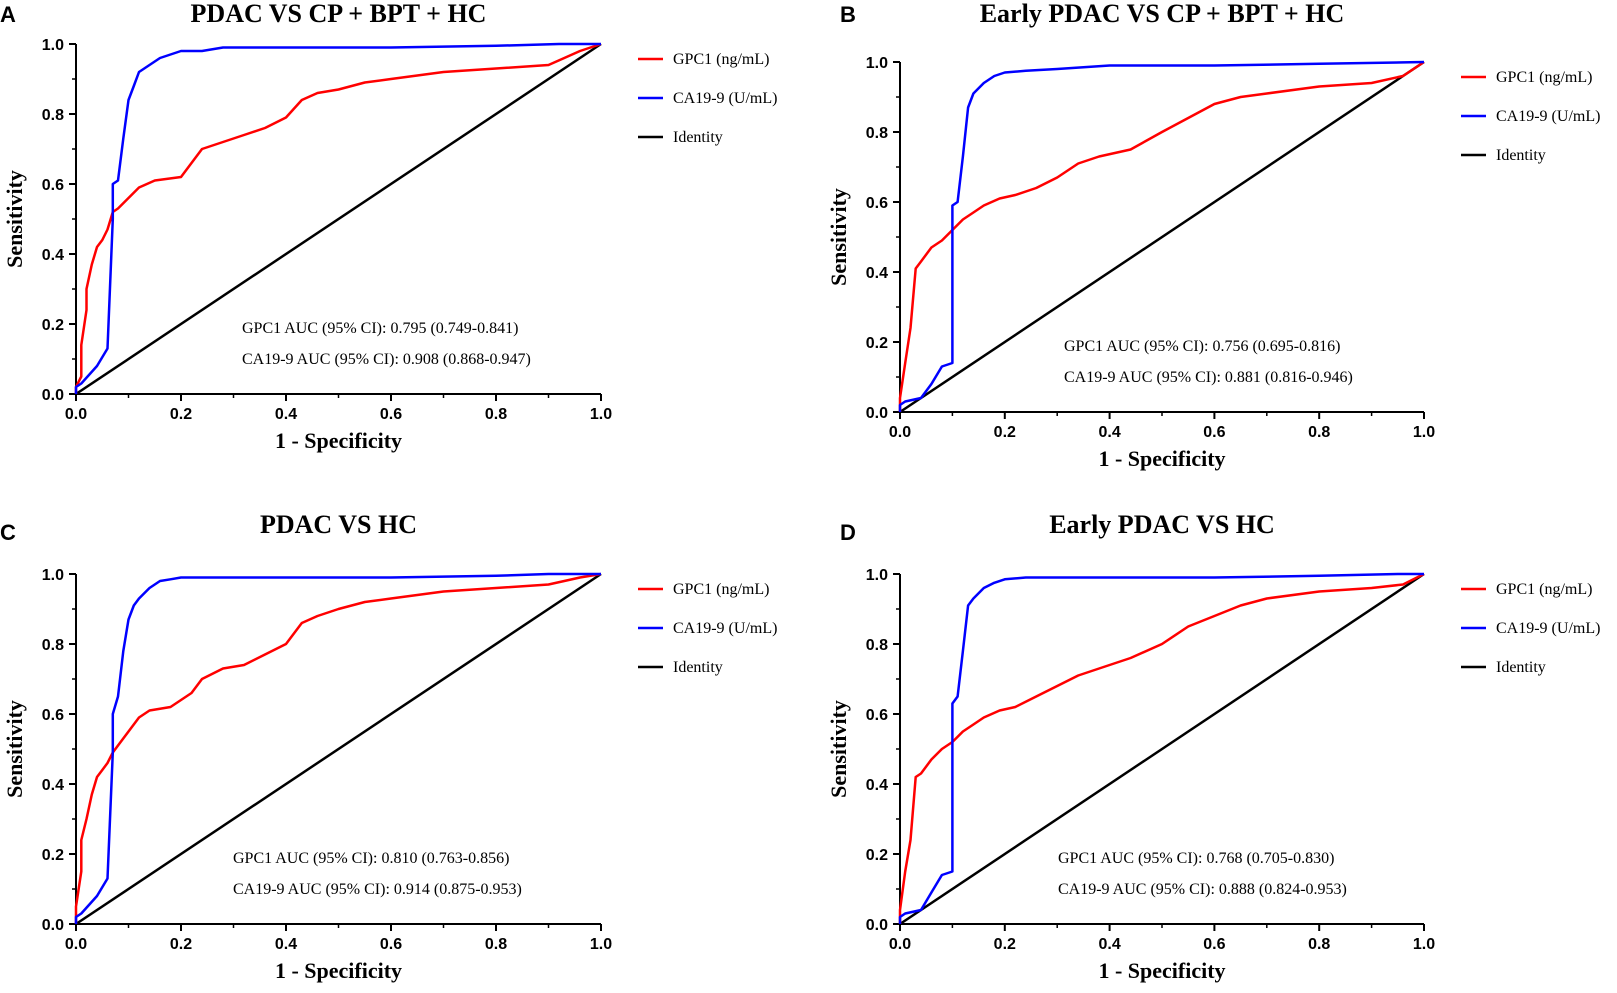 This screenshot has height=993, width=1617. What do you see at coordinates (339, 14) in the screenshot?
I see `chart-title: PDAC VS CP + BPT + HC` at bounding box center [339, 14].